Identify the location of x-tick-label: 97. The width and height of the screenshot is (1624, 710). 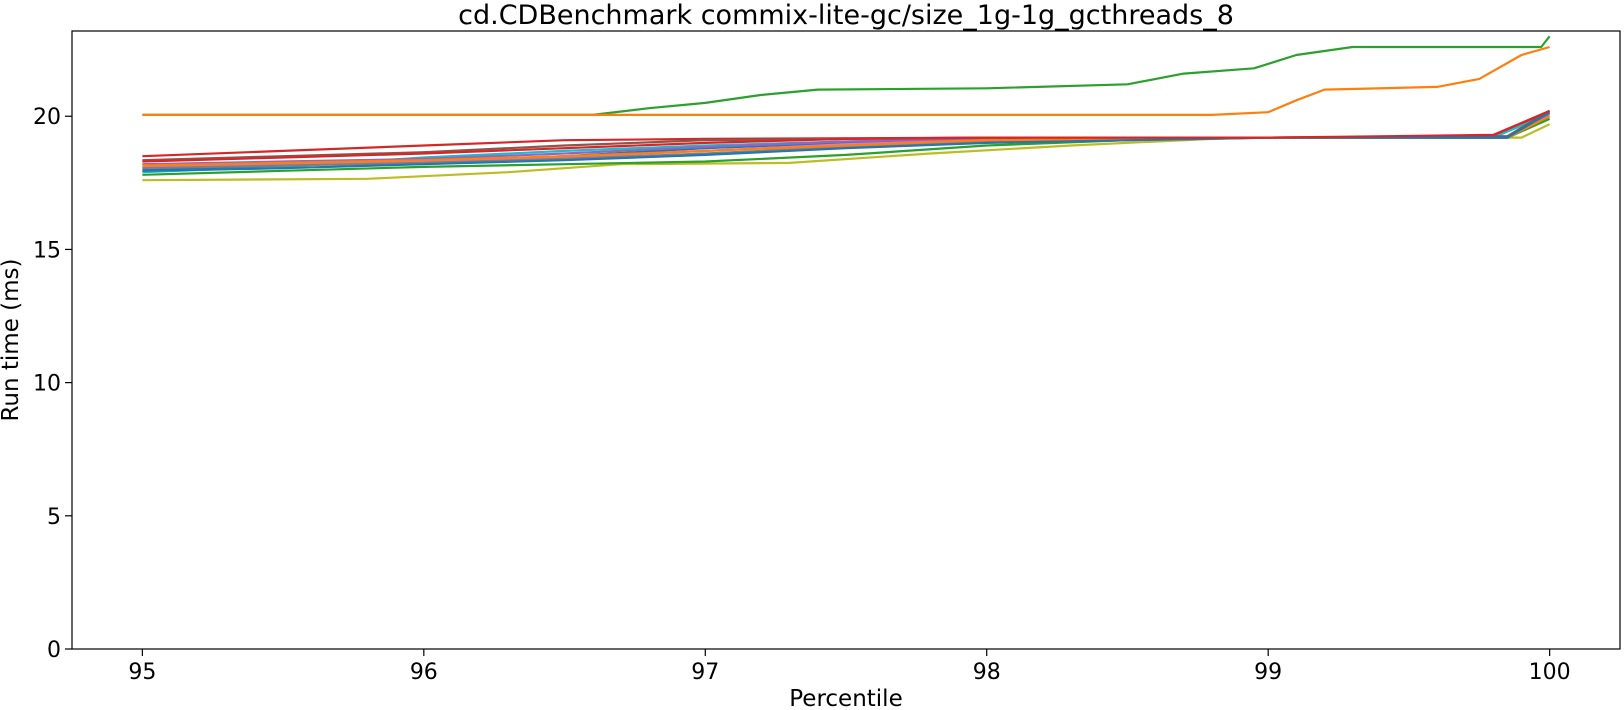
(705, 672).